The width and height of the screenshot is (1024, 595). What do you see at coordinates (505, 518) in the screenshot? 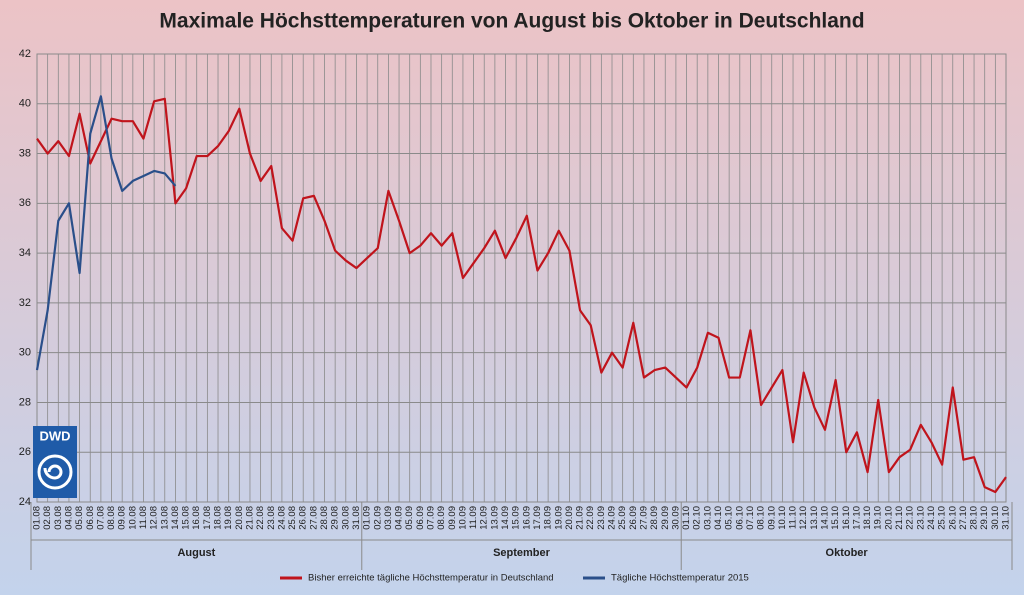
I see `x-tick-label: 14.09` at bounding box center [505, 518].